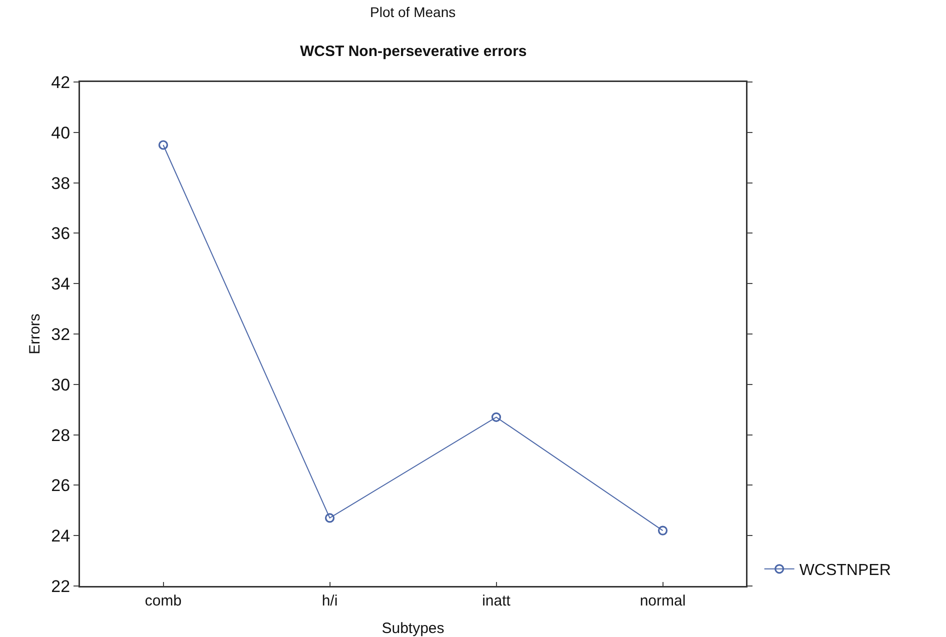 The image size is (946, 637). I want to click on x-axis-title: Subtypes, so click(413, 628).